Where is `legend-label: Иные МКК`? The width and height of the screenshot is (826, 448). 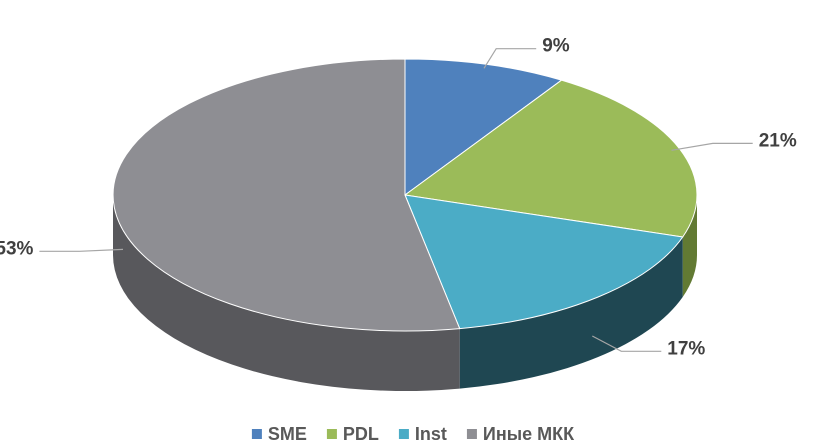 legend-label: Иные МКК is located at coordinates (529, 434).